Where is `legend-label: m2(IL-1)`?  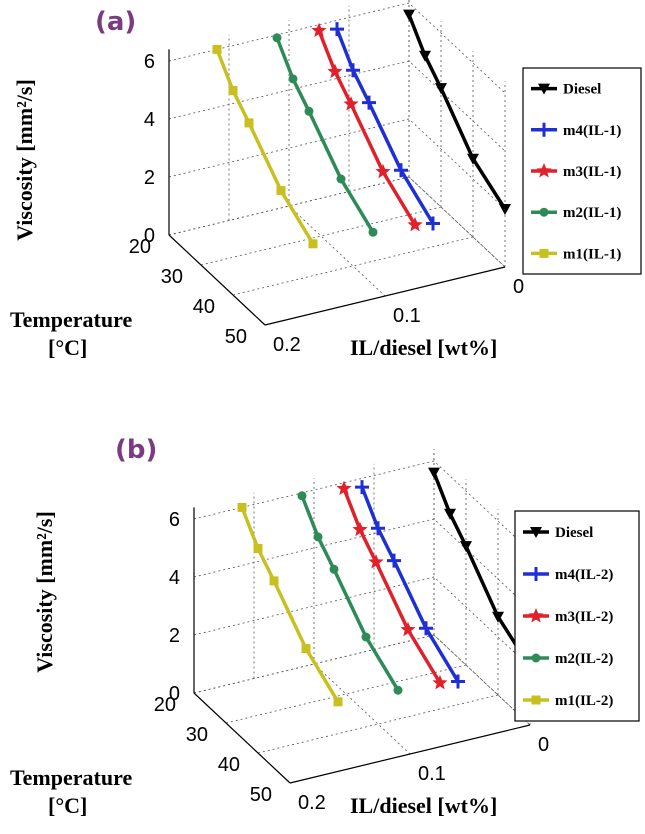
legend-label: m2(IL-1) is located at coordinates (592, 213).